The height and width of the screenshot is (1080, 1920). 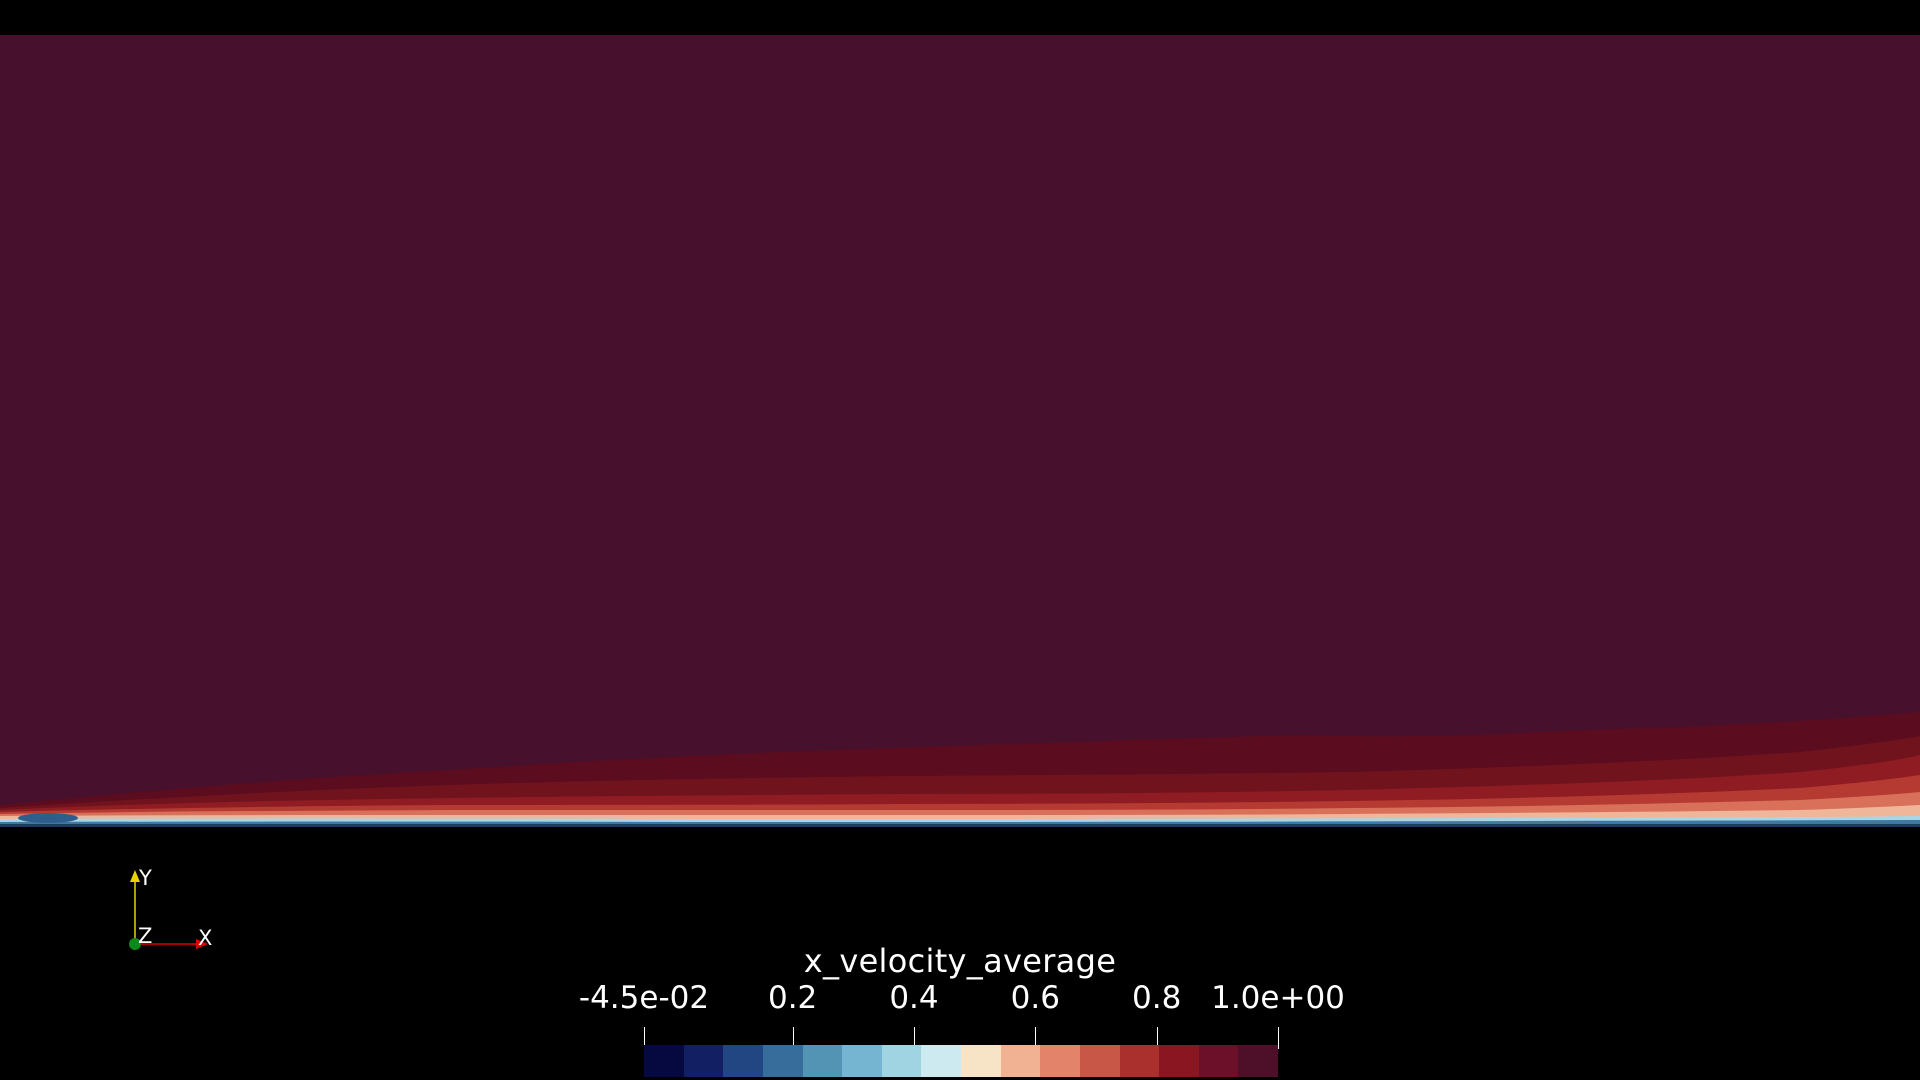 I want to click on orientation-axes: Y Z X, so click(x=175, y=912).